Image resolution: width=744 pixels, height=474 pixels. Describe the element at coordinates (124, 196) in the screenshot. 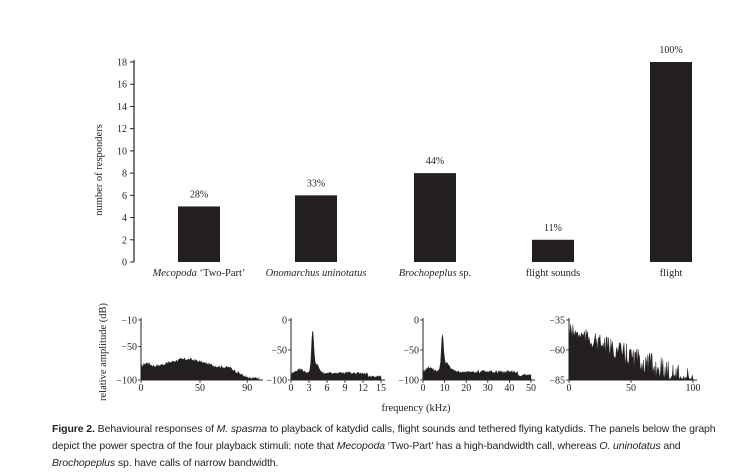

I see `y-tick-label-3: 6` at that location.